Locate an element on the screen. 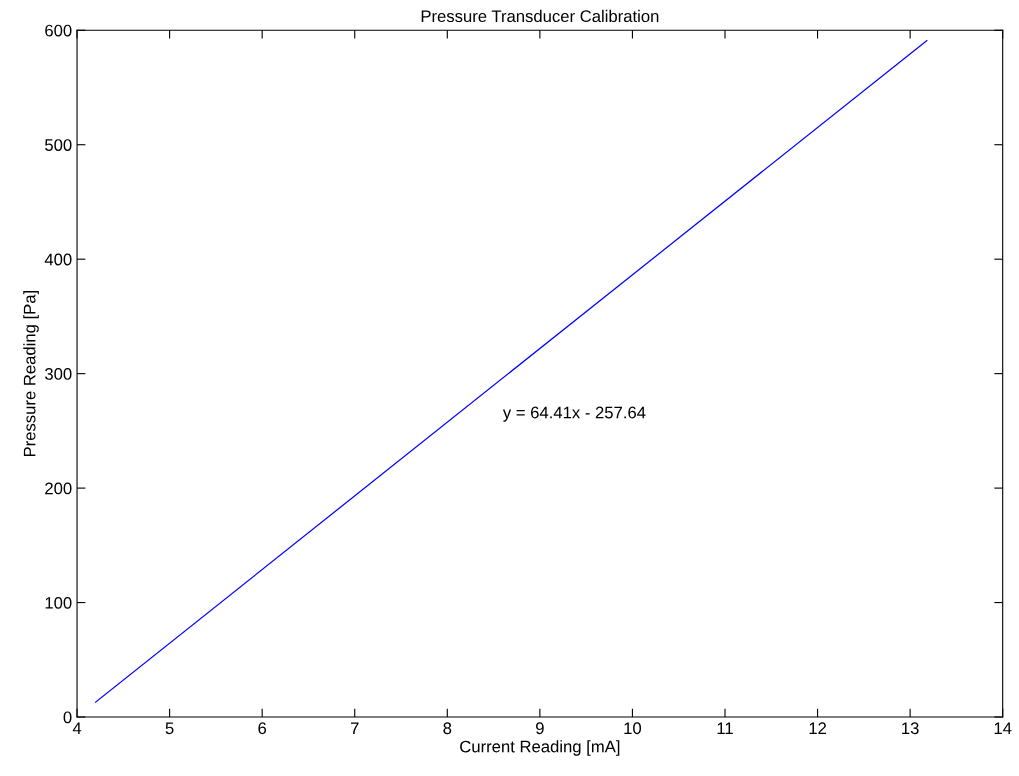 The width and height of the screenshot is (1019, 776). y-axis-title: Pressure Reading [Pa] is located at coordinates (31, 373).